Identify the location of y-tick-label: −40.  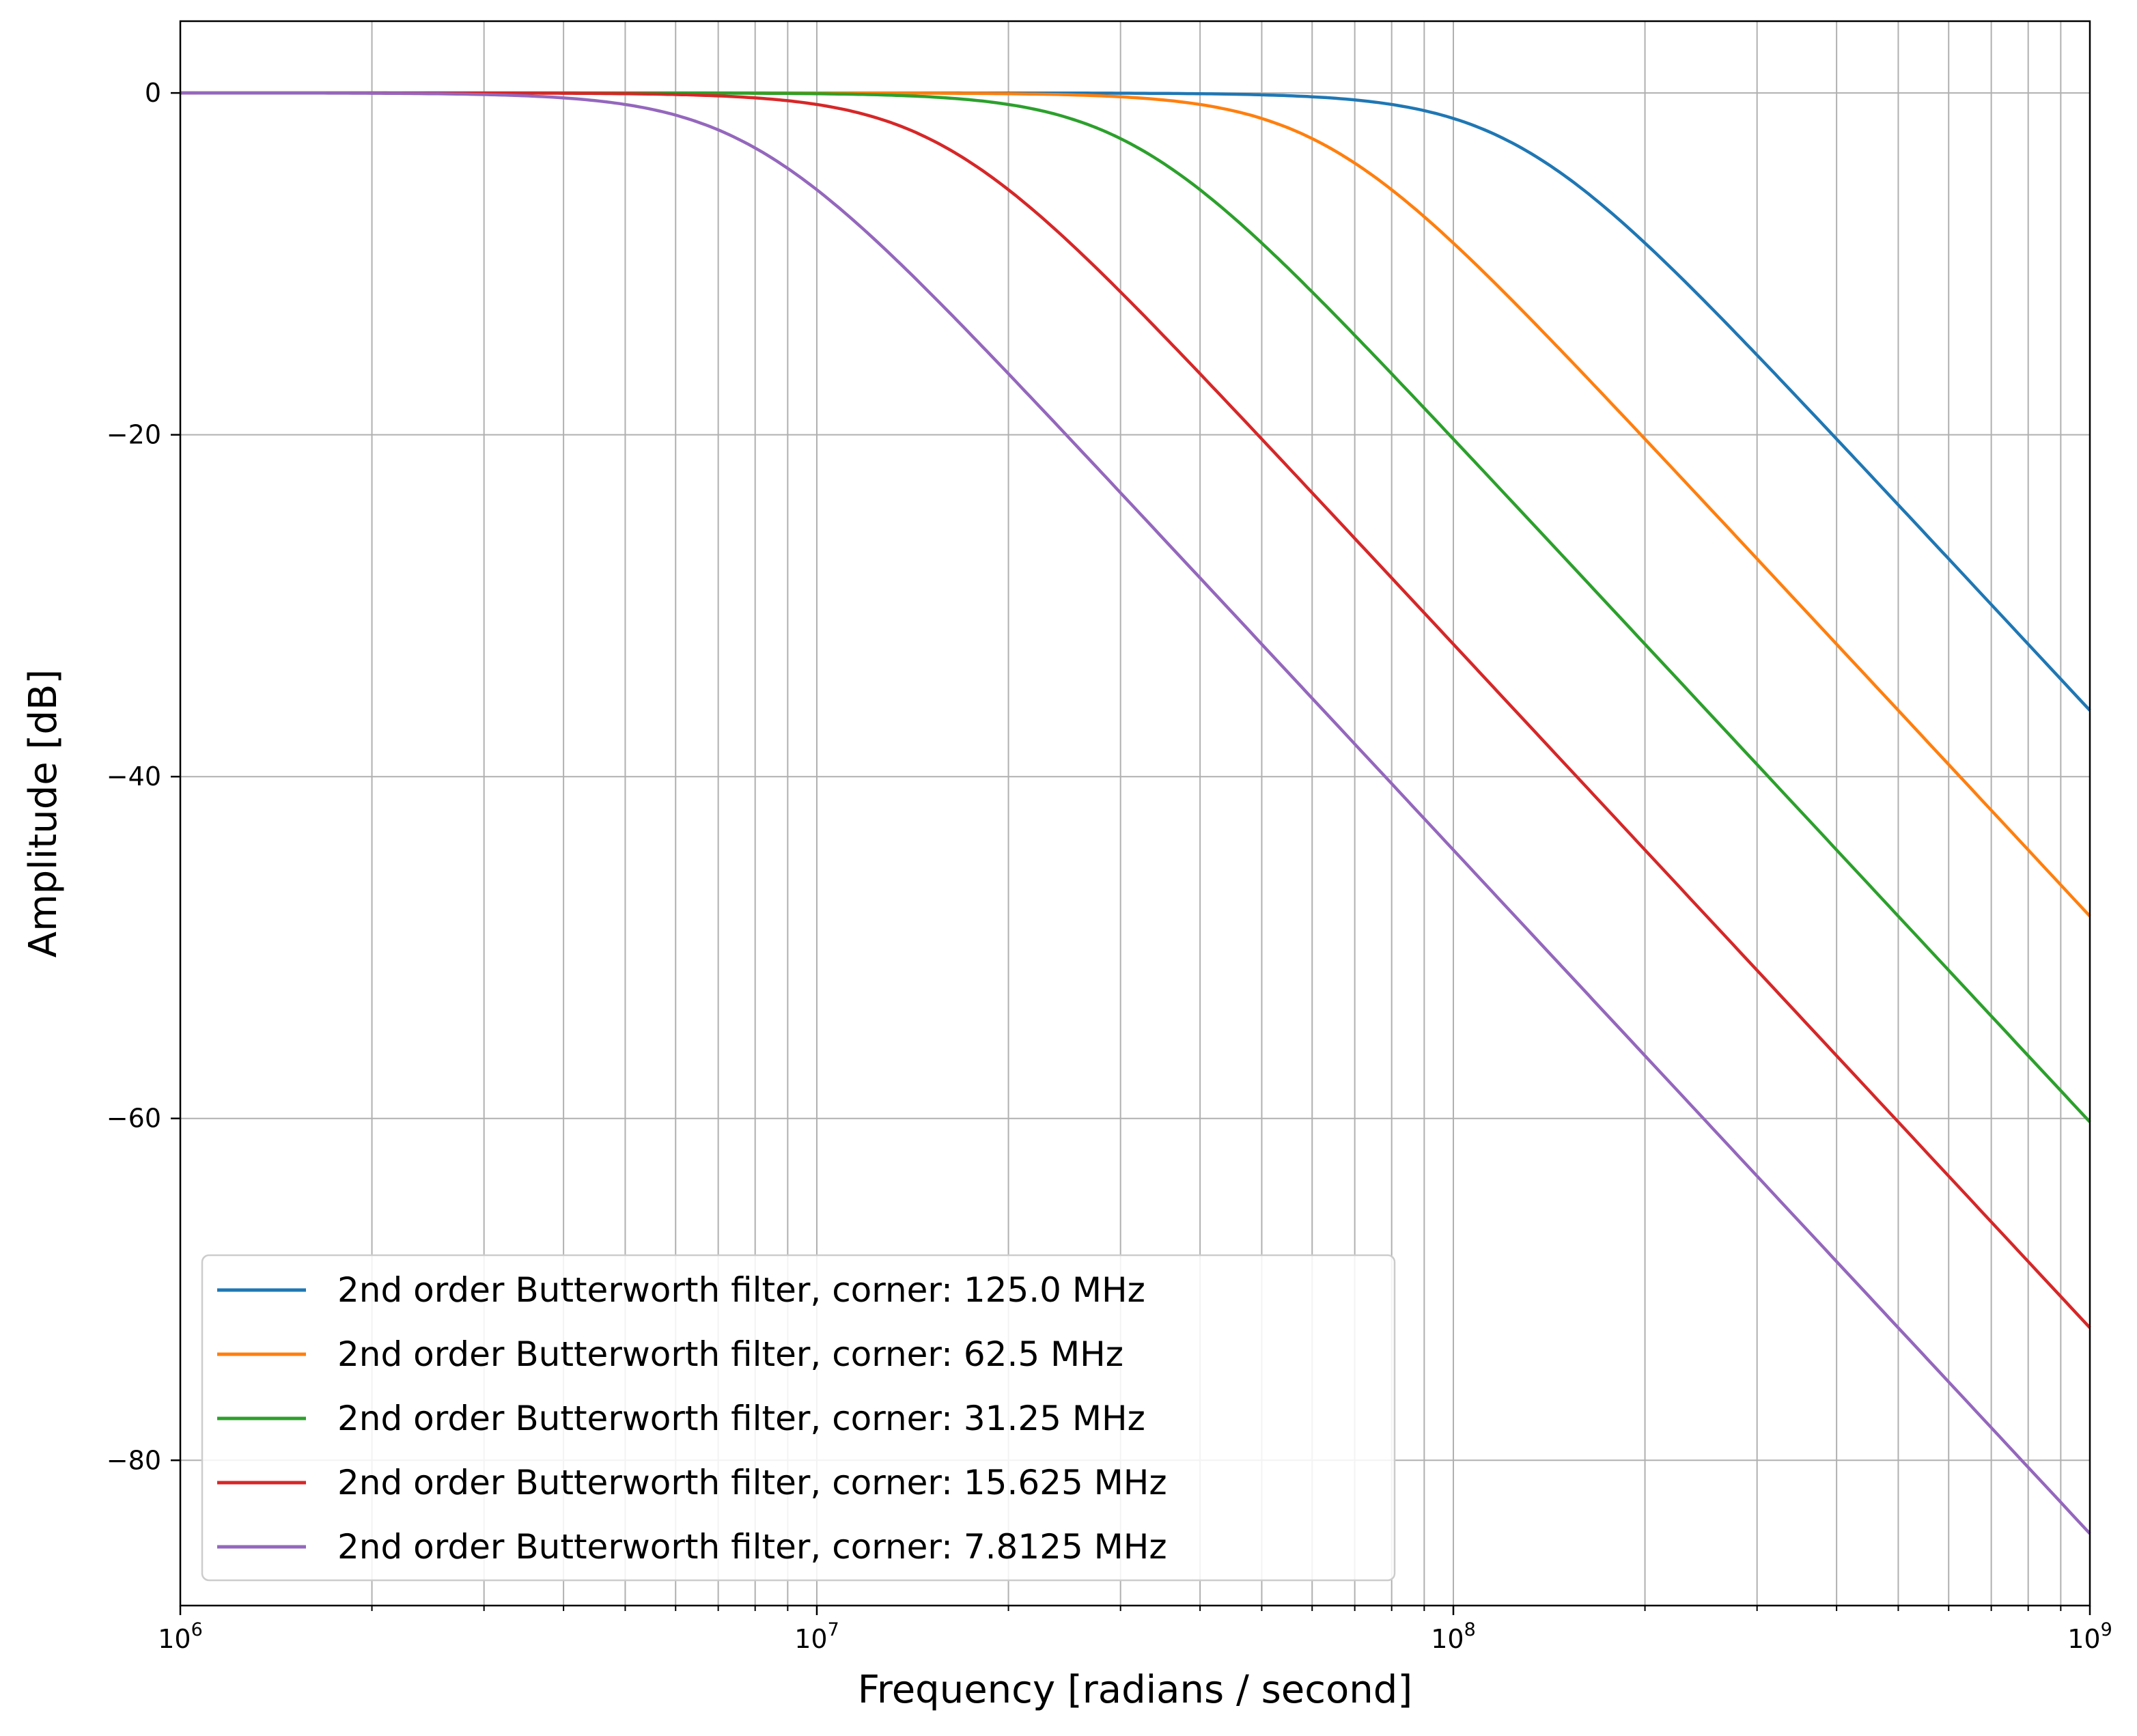
(134, 776).